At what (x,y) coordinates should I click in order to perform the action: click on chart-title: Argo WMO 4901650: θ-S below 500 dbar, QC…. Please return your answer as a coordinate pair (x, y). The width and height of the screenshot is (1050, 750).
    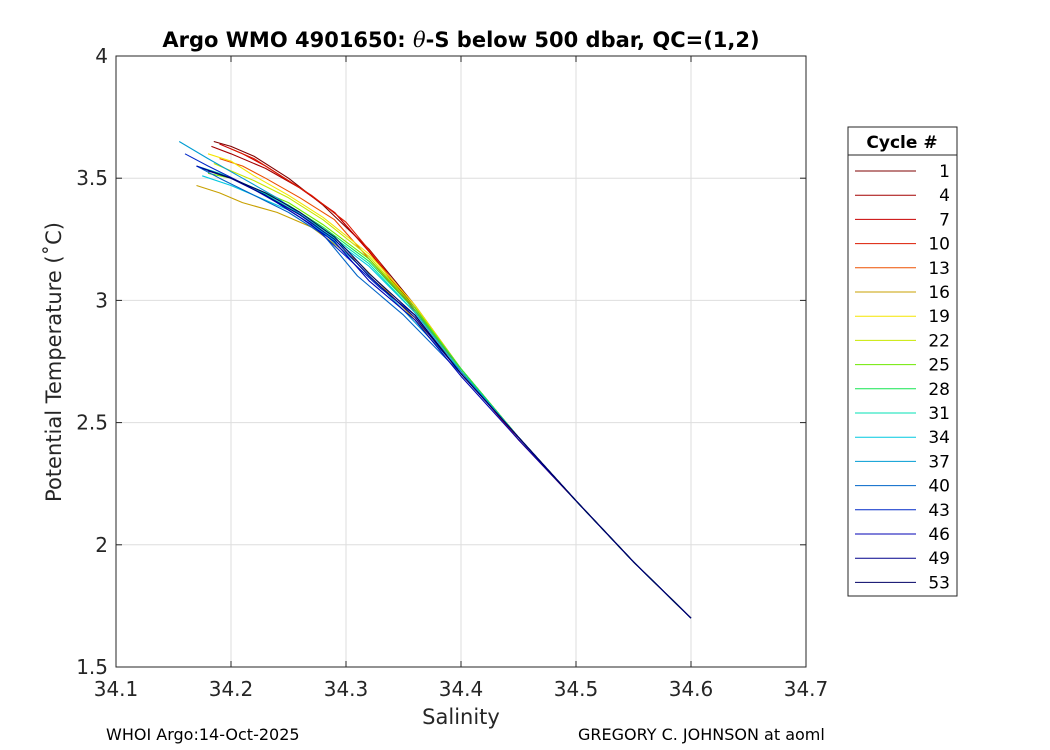
    Looking at the image, I should click on (460, 40).